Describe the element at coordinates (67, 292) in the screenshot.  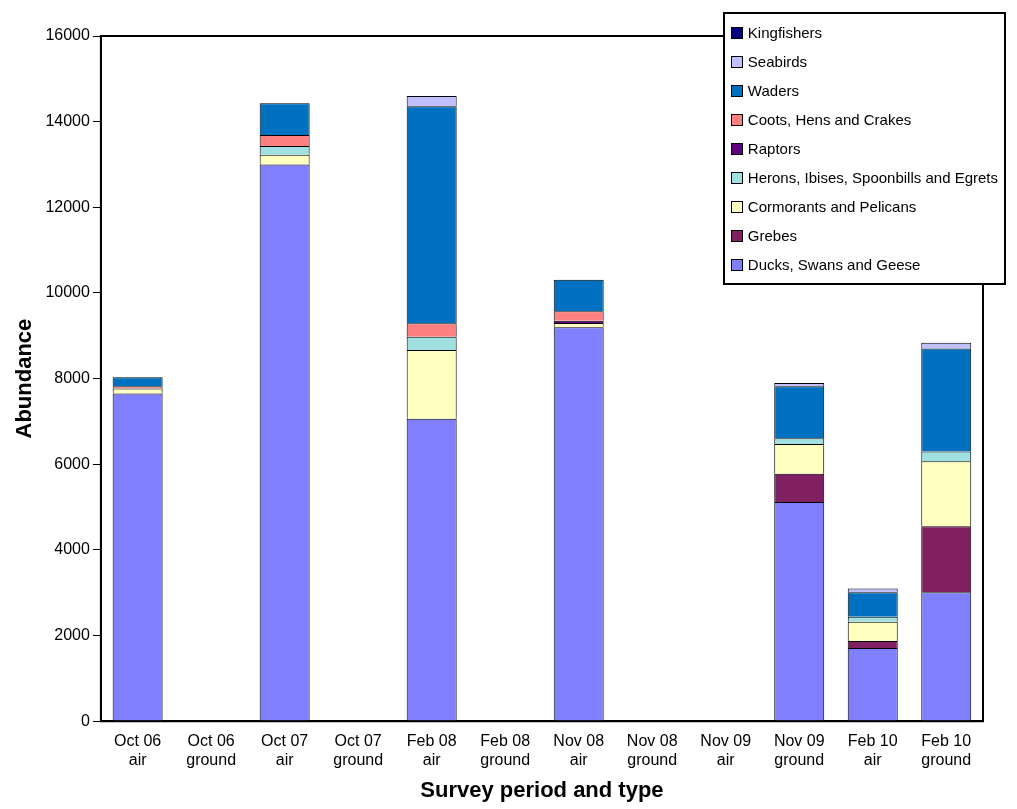
I see `y-tick-label: 10000` at that location.